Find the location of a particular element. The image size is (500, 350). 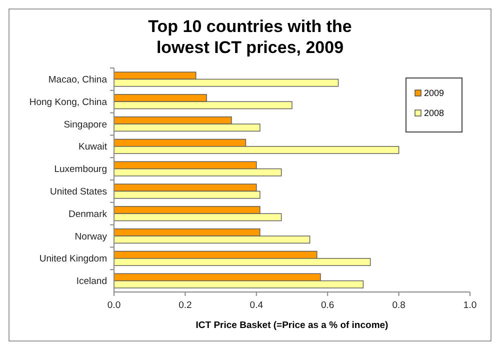

y-tick-label: Macao, China is located at coordinates (78, 80).